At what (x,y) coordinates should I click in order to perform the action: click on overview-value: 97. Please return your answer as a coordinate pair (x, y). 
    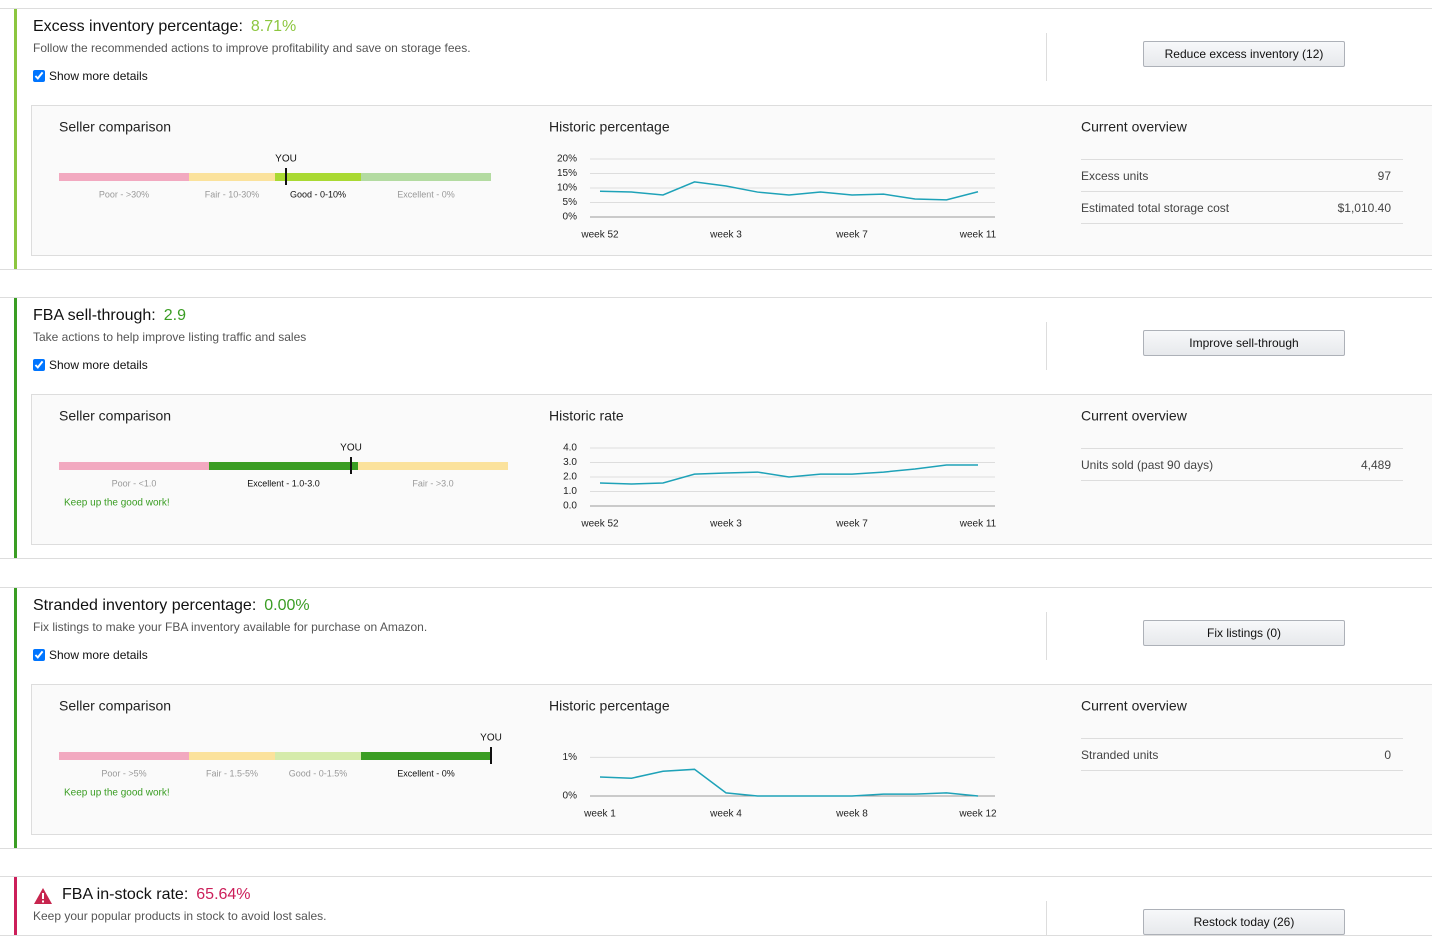
    Looking at the image, I should click on (1385, 176).